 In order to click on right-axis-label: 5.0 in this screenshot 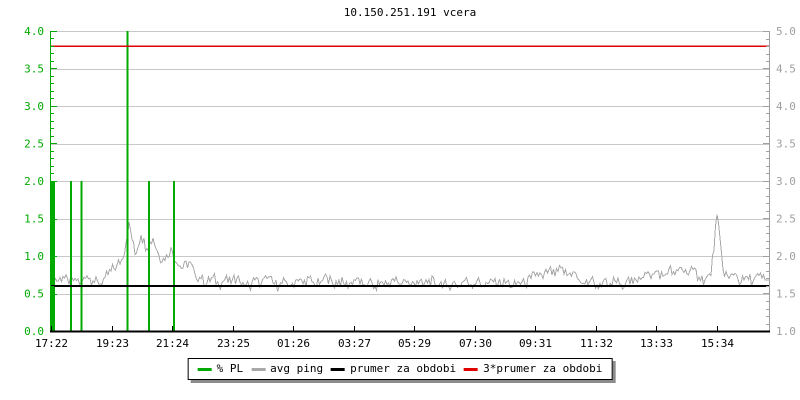, I will do `click(786, 31)`.